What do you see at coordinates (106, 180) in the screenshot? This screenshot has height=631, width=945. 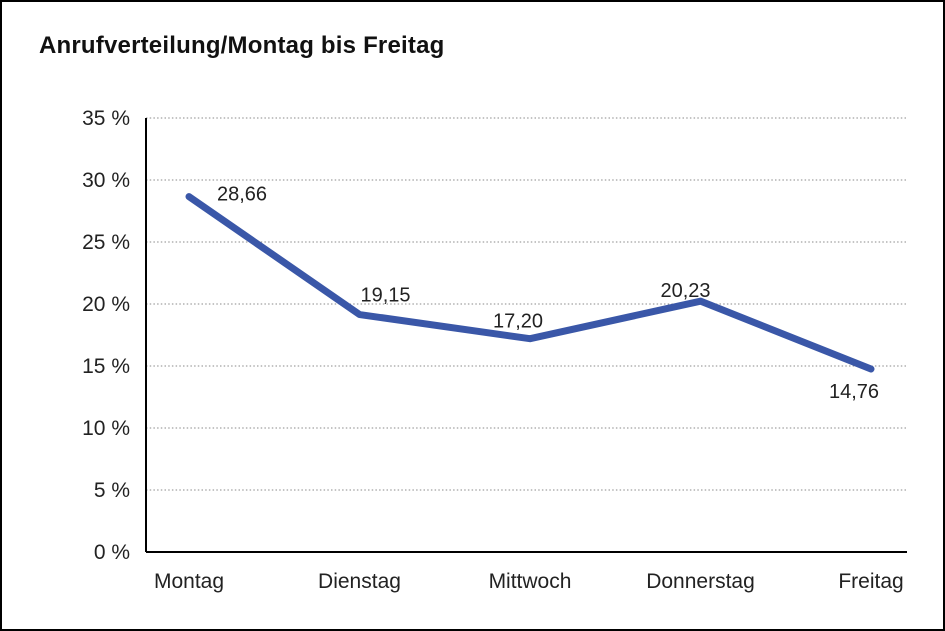 I see `y-tick-label: 30 %` at bounding box center [106, 180].